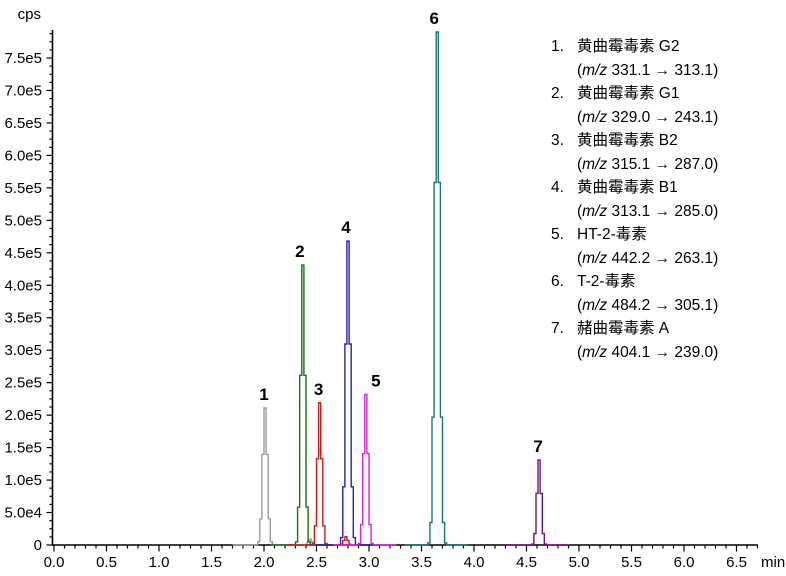 Image resolution: width=786 pixels, height=576 pixels. Describe the element at coordinates (623, 328) in the screenshot. I see `legend-item-compound-name: 赭曲霉毒素 A` at that location.